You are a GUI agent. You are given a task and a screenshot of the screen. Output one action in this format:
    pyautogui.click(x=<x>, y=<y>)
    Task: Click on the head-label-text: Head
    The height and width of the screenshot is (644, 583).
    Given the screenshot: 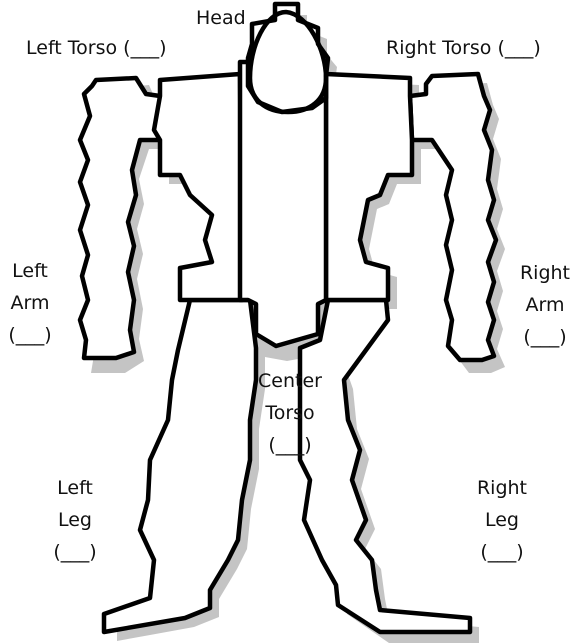 What is the action you would take?
    pyautogui.click(x=221, y=18)
    